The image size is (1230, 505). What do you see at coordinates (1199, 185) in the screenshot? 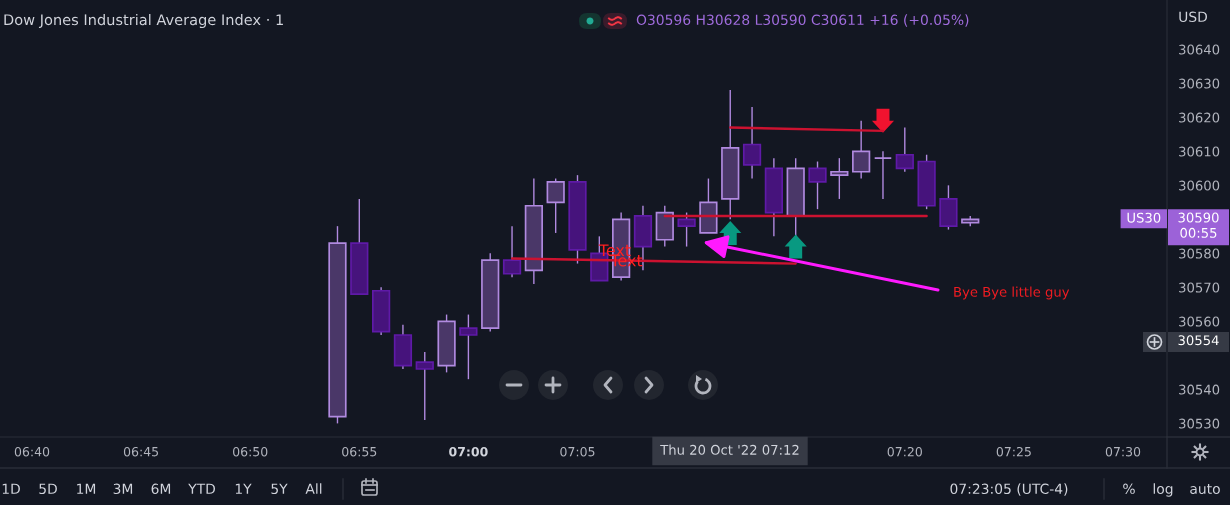
I see `y-tick-label: 30600` at bounding box center [1199, 185].